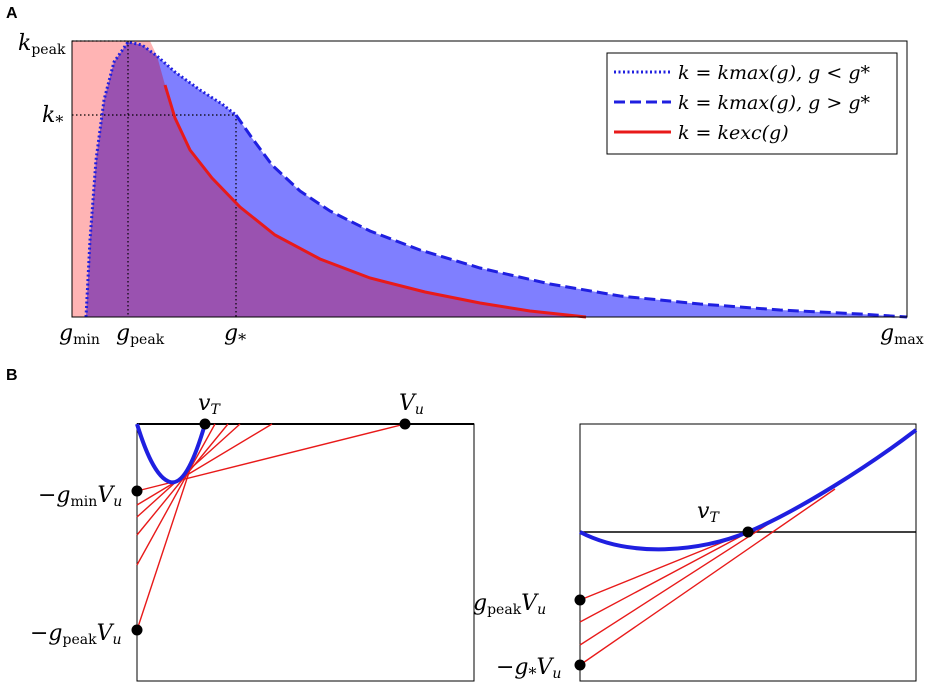 This screenshot has width=935, height=686. I want to click on panel-b-left-frame, so click(305, 552).